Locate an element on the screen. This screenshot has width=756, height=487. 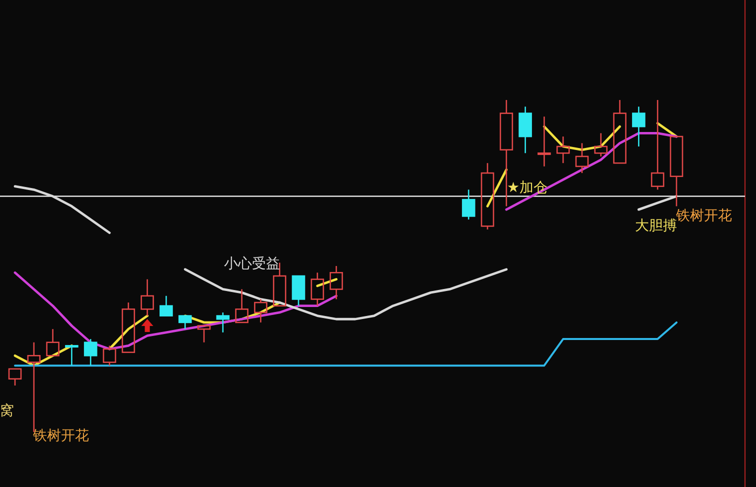
annotation: 小心受益 is located at coordinates (252, 264).